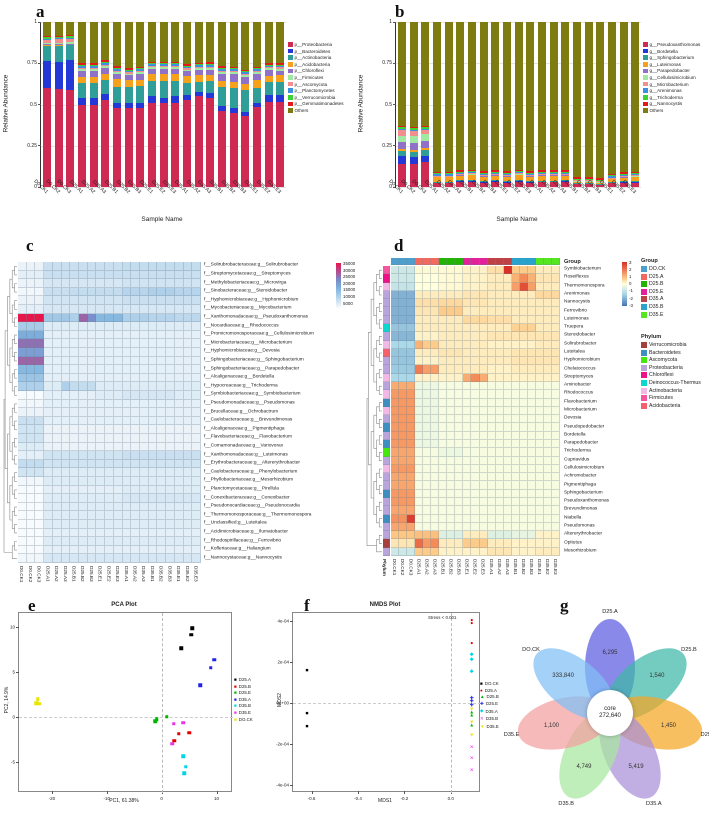 Image resolution: width=709 pixels, height=824 pixels. What do you see at coordinates (472, 725) in the screenshot?
I see `data-point-D25.B: ▲` at bounding box center [472, 725].